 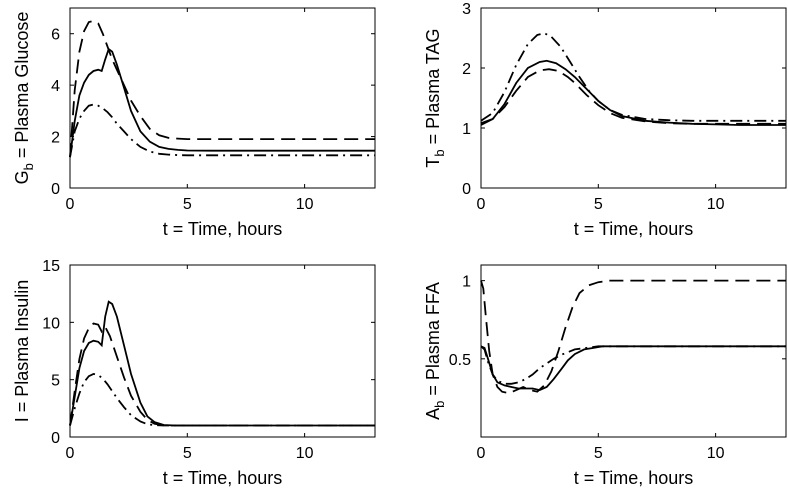 I want to click on plot-frame-tag, so click(x=633, y=98).